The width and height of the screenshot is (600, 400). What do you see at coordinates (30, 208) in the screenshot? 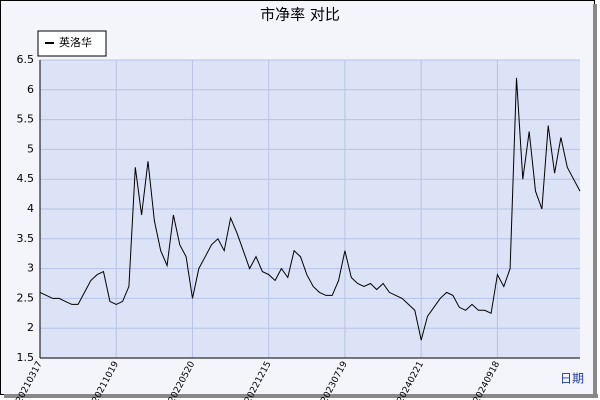
I see `y-tick-label: 4` at bounding box center [30, 208].